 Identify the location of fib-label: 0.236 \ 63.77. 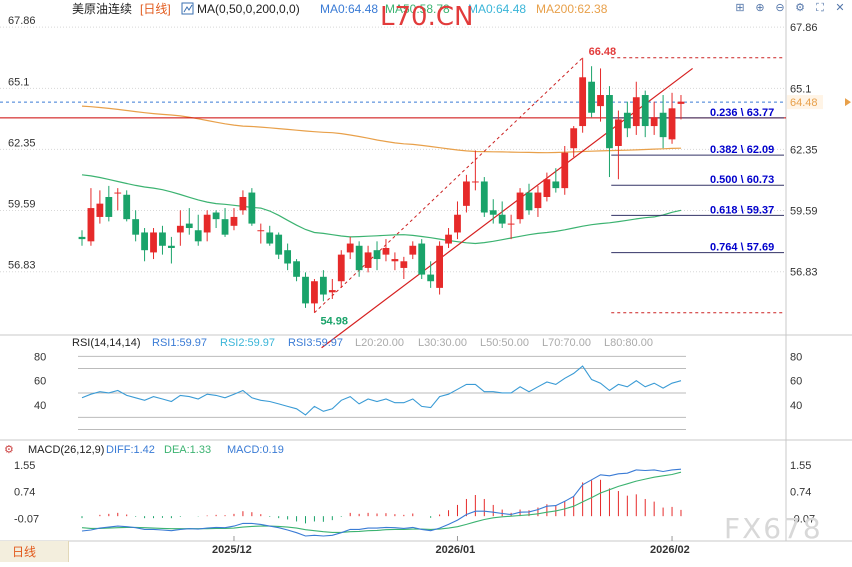
(742, 113).